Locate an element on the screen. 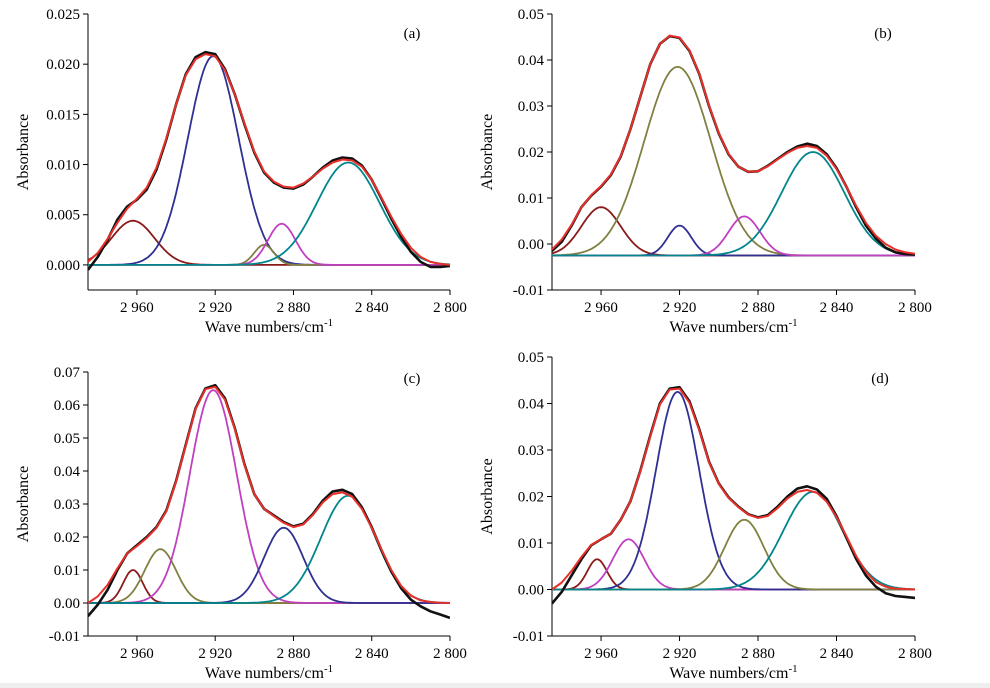  chart1-ytick-label: 0.02 is located at coordinates (531, 153).